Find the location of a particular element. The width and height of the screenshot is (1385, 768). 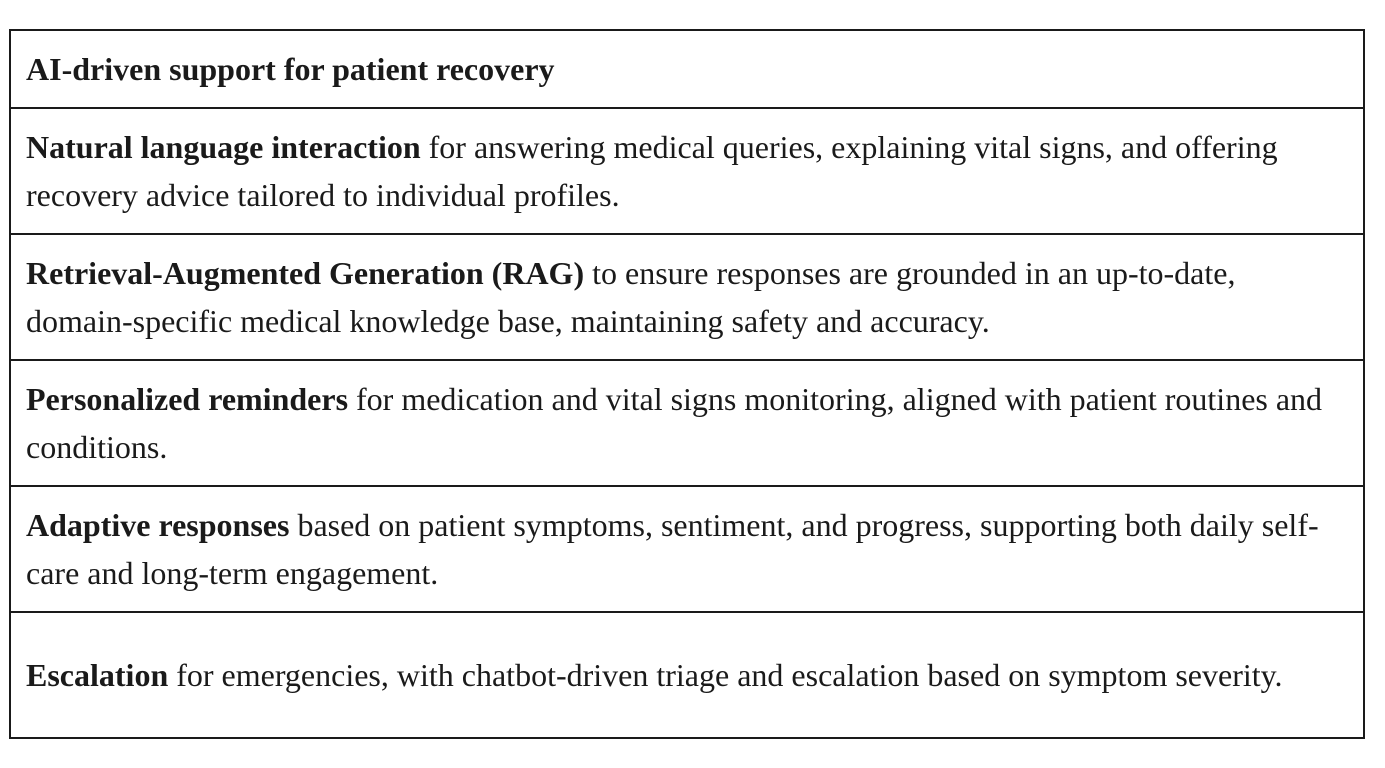

feature-term: Retrieval-Augmented Generation (RAG) is located at coordinates (305, 273).